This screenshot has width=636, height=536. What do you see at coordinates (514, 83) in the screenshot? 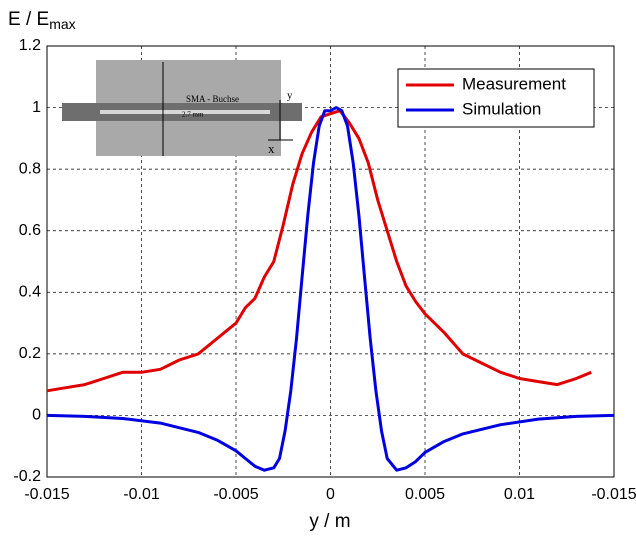
I see `legend-label: Measurement` at bounding box center [514, 83].